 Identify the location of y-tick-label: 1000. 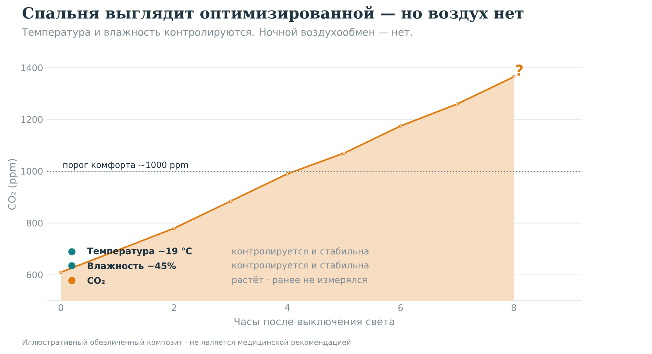
(32, 171).